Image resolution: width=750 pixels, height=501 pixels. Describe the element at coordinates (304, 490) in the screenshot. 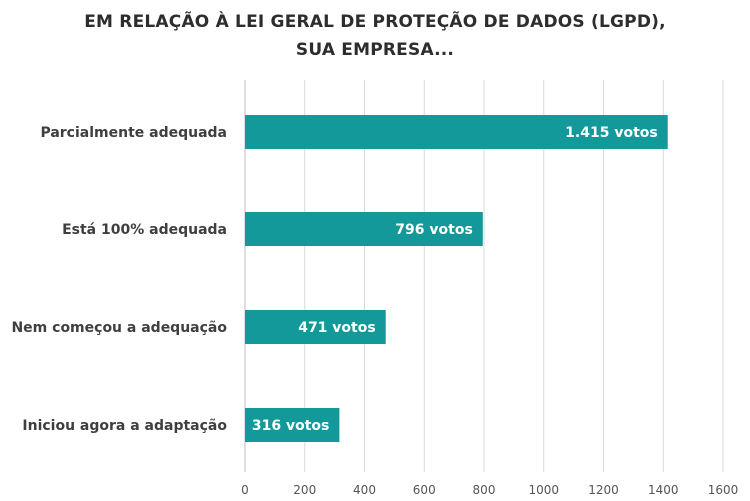

I see `x-tick-label: 200` at that location.